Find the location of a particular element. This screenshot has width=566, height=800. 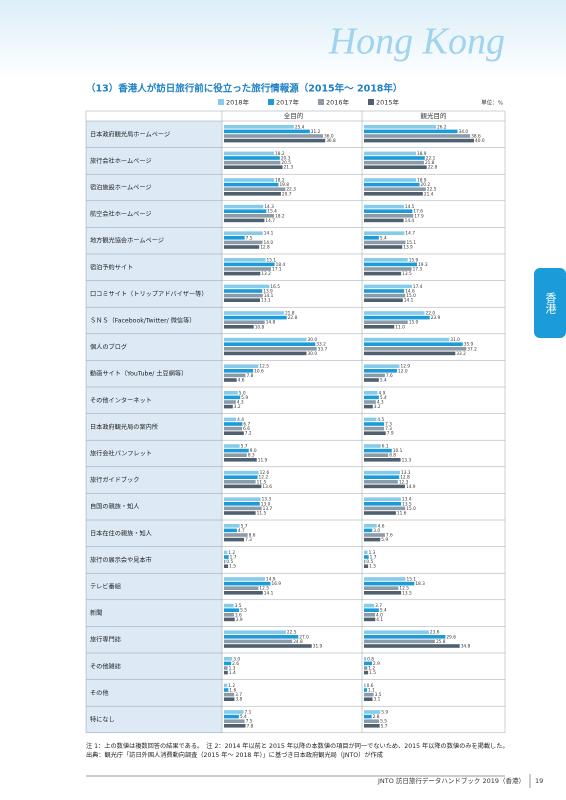

value-label: 13.1 is located at coordinates (266, 301).